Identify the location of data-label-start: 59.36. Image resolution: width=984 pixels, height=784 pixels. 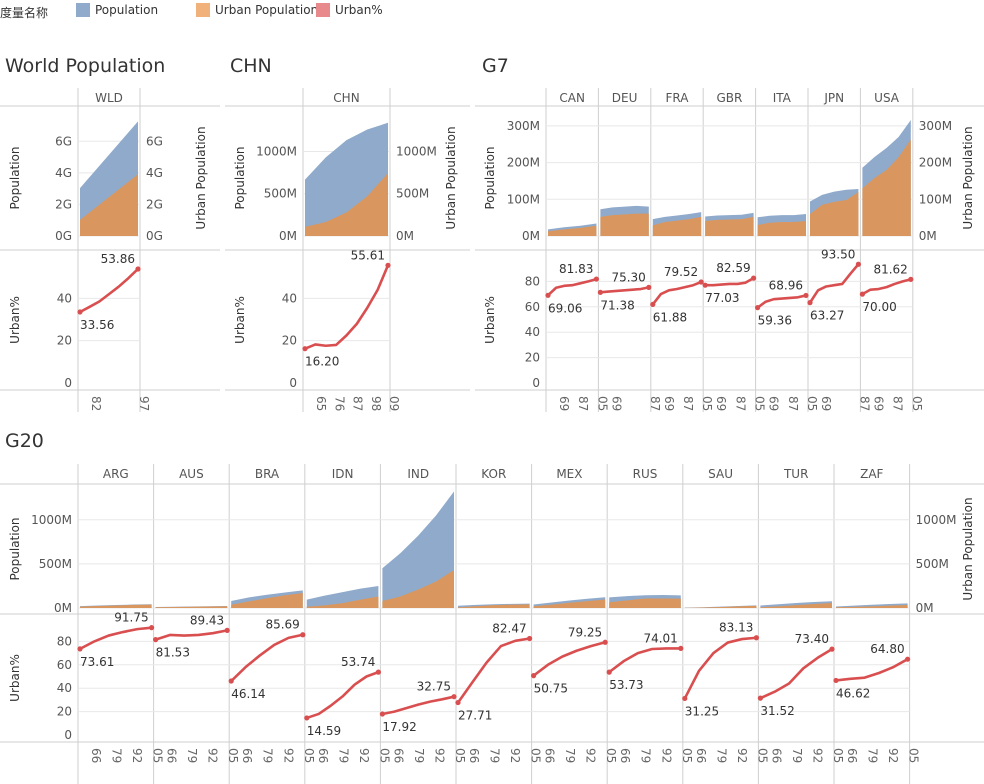
(775, 321).